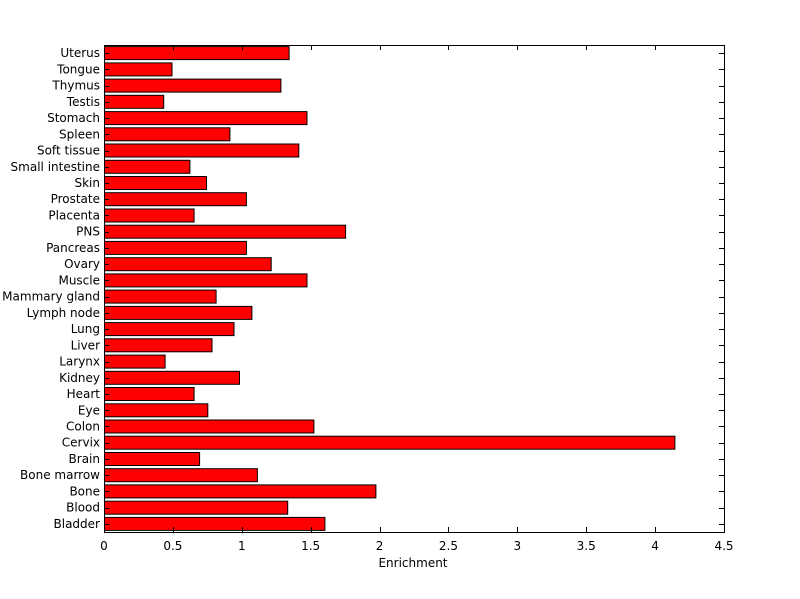 The height and width of the screenshot is (599, 800). What do you see at coordinates (83, 426) in the screenshot?
I see `y-tick-label-colon: Colon` at bounding box center [83, 426].